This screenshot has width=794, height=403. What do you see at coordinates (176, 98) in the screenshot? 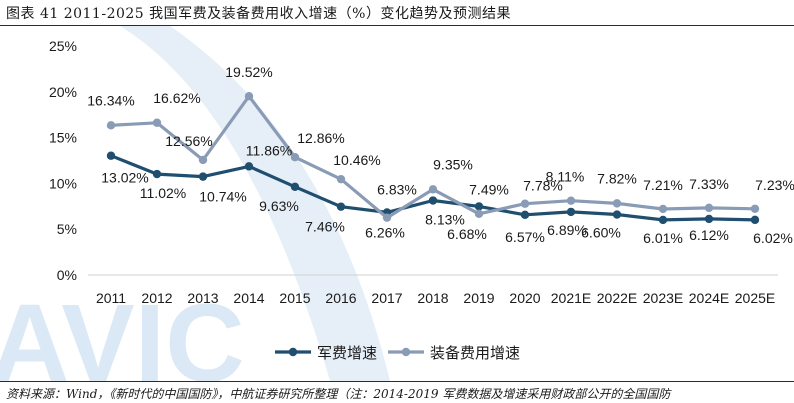
I see `data-label: 16.62%` at bounding box center [176, 98].